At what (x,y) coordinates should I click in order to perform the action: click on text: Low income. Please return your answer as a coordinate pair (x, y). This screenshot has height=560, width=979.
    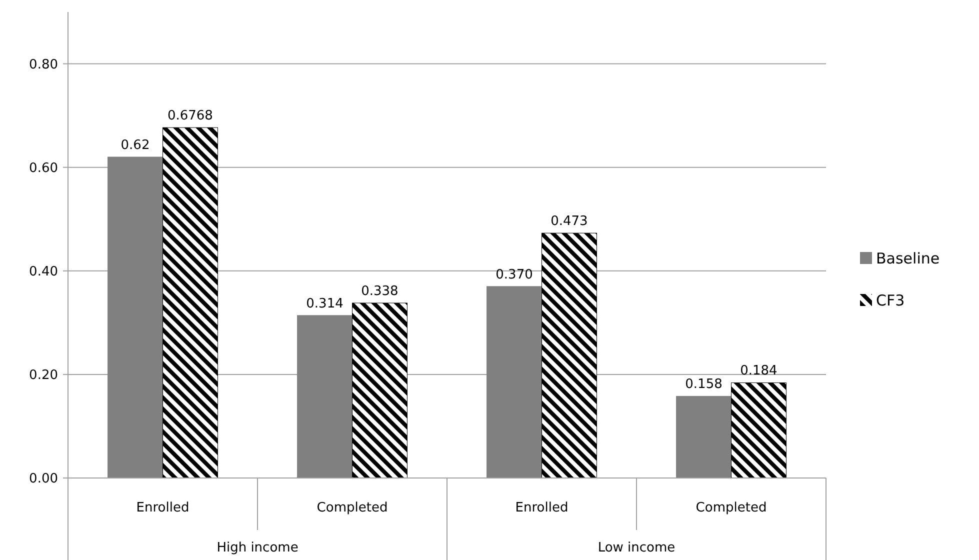
    Looking at the image, I should click on (637, 548).